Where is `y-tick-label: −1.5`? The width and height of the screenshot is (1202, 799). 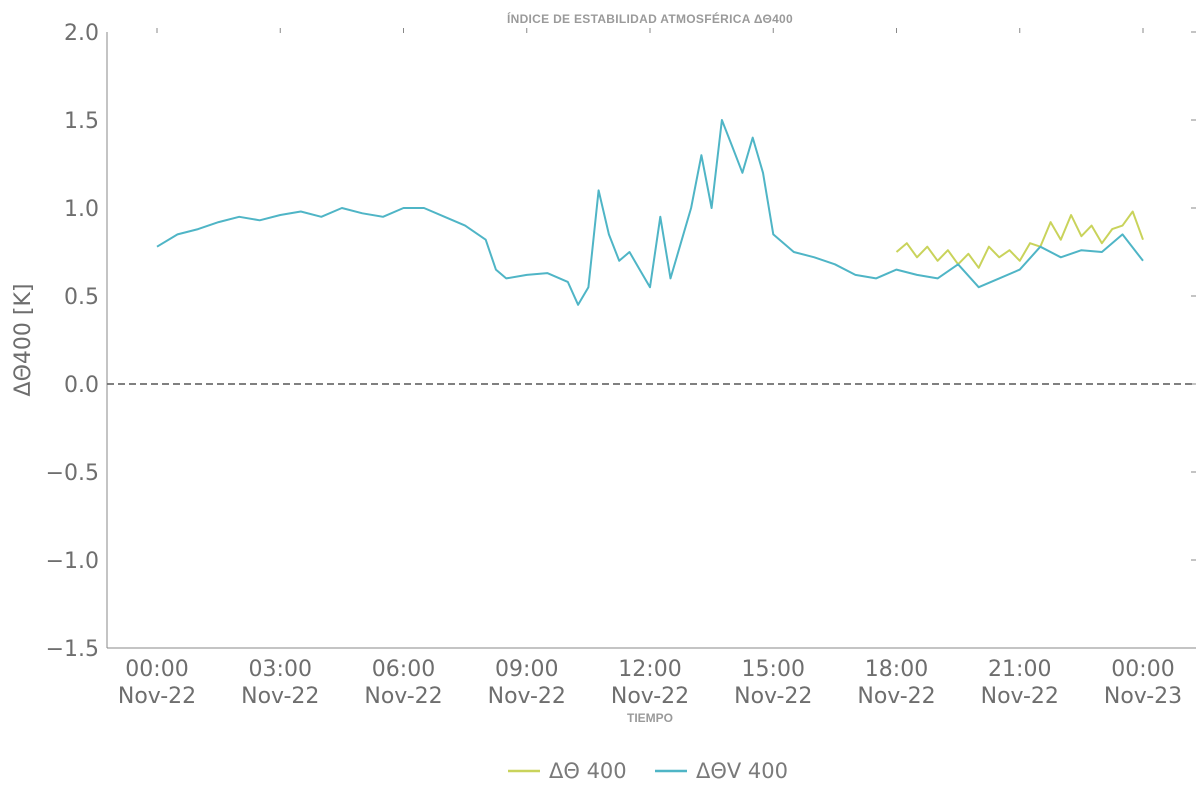 y-tick-label: −1.5 is located at coordinates (72, 649).